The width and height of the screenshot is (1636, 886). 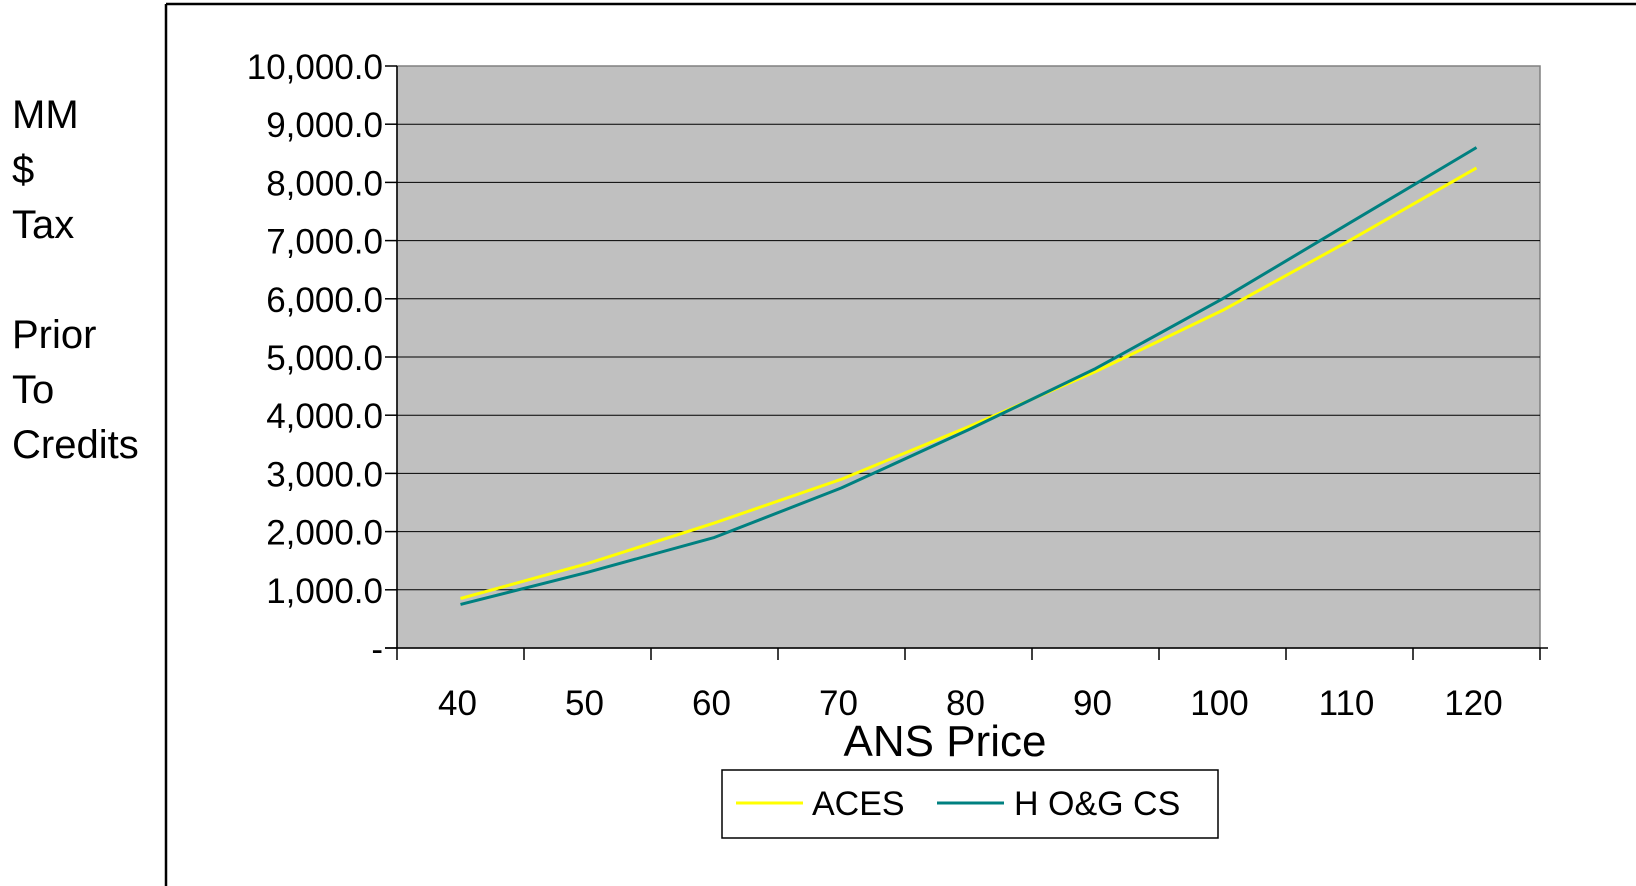 I want to click on y-axis-label: MM $ Tax Prior To Credits, so click(x=87, y=280).